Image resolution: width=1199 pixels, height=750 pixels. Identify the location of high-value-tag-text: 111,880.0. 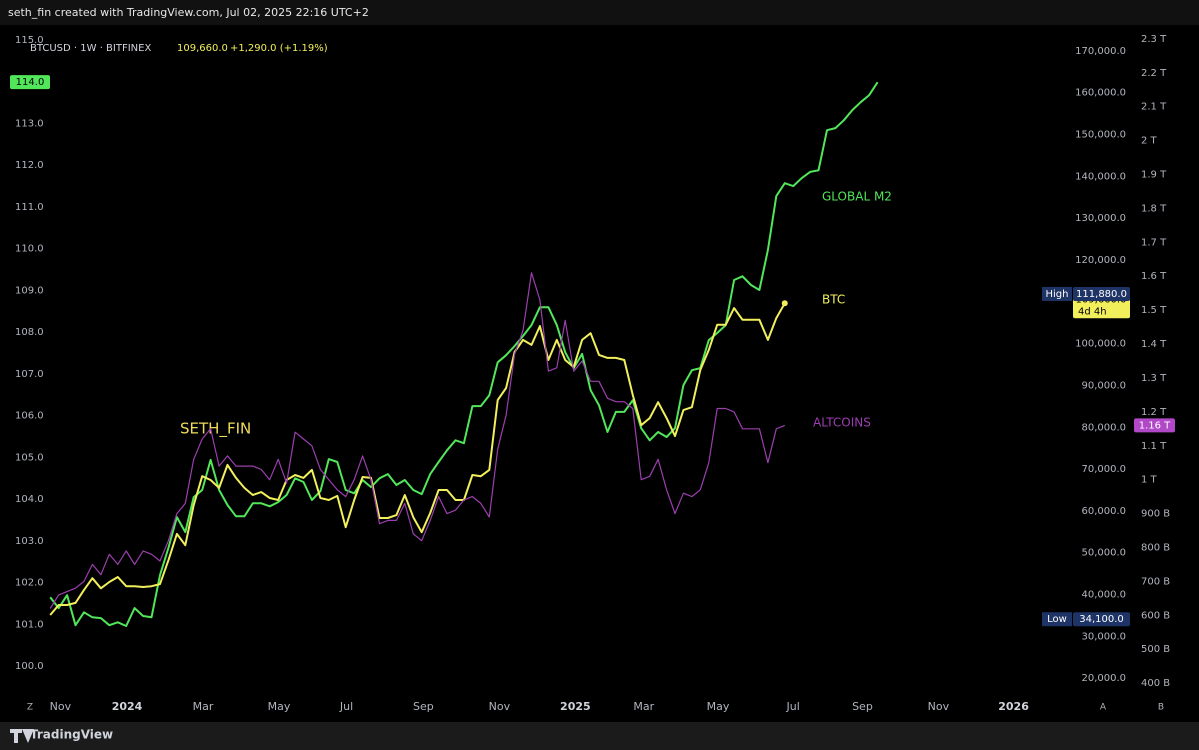
(1101, 294).